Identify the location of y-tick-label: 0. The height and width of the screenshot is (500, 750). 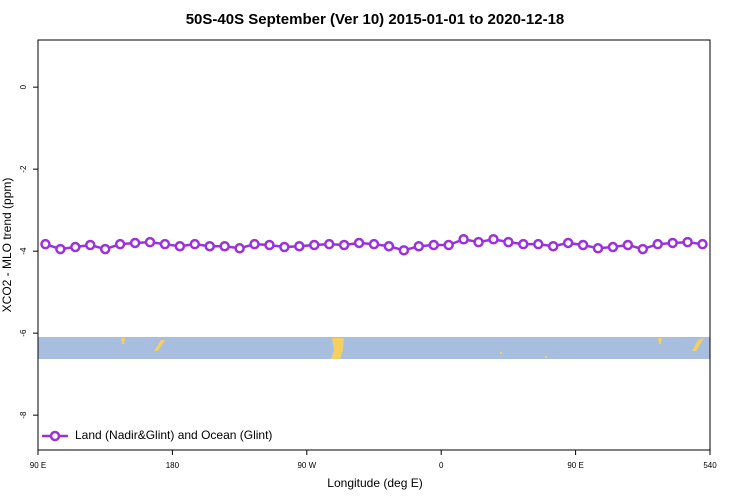
(23, 86).